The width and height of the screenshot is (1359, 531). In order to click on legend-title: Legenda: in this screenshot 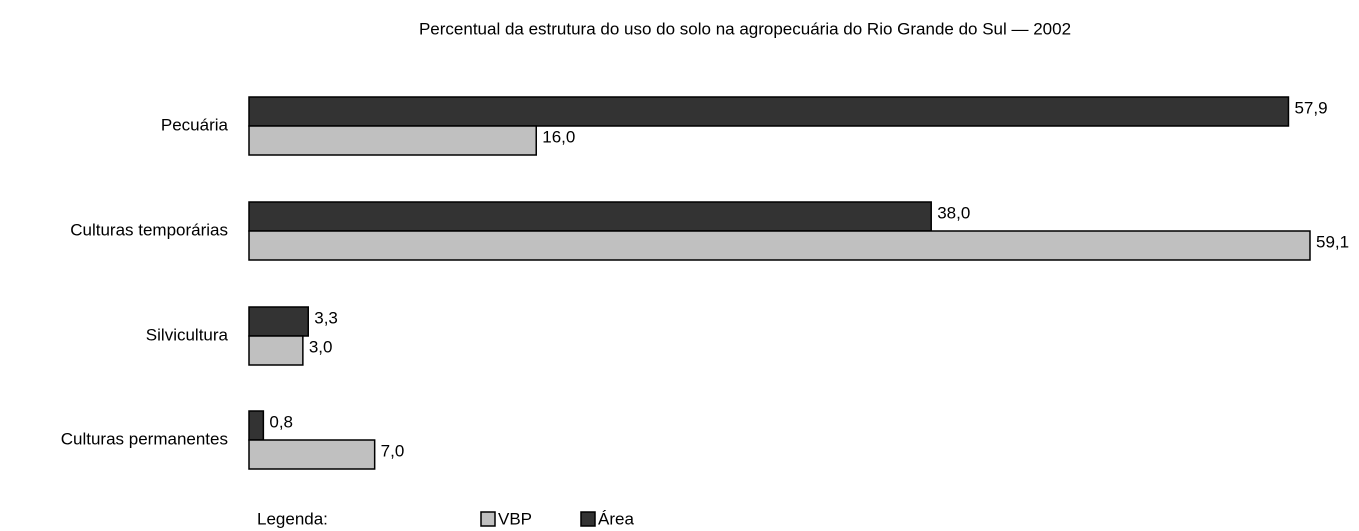, I will do `click(292, 518)`.